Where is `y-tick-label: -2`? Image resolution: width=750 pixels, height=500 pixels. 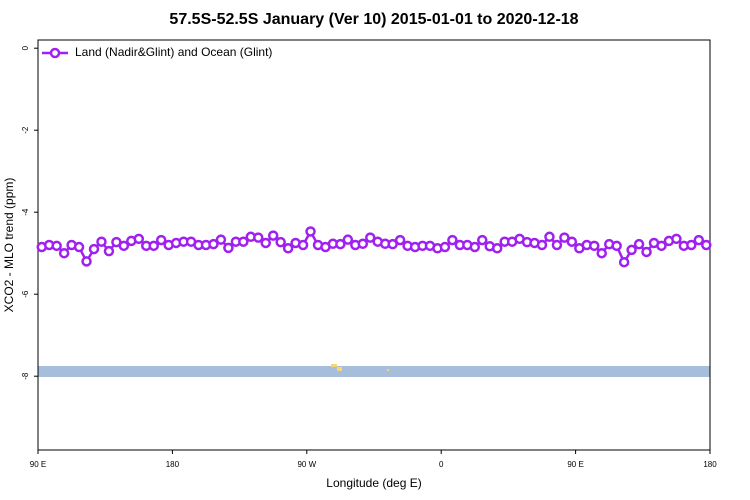
y-tick-label: -2 is located at coordinates (25, 130).